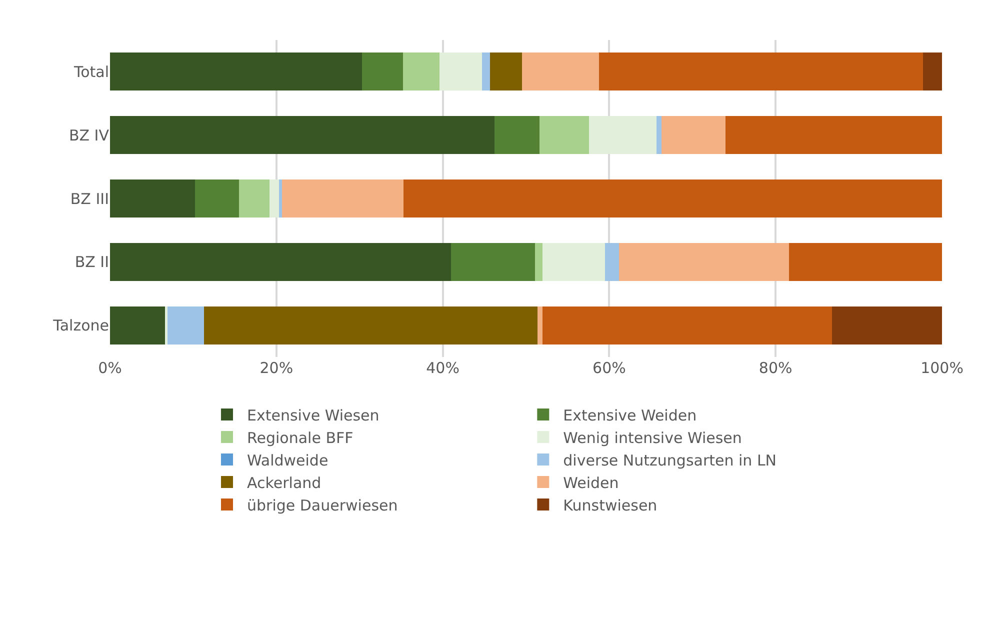  Describe the element at coordinates (284, 483) in the screenshot. I see `legend-label: Ackerland` at that location.